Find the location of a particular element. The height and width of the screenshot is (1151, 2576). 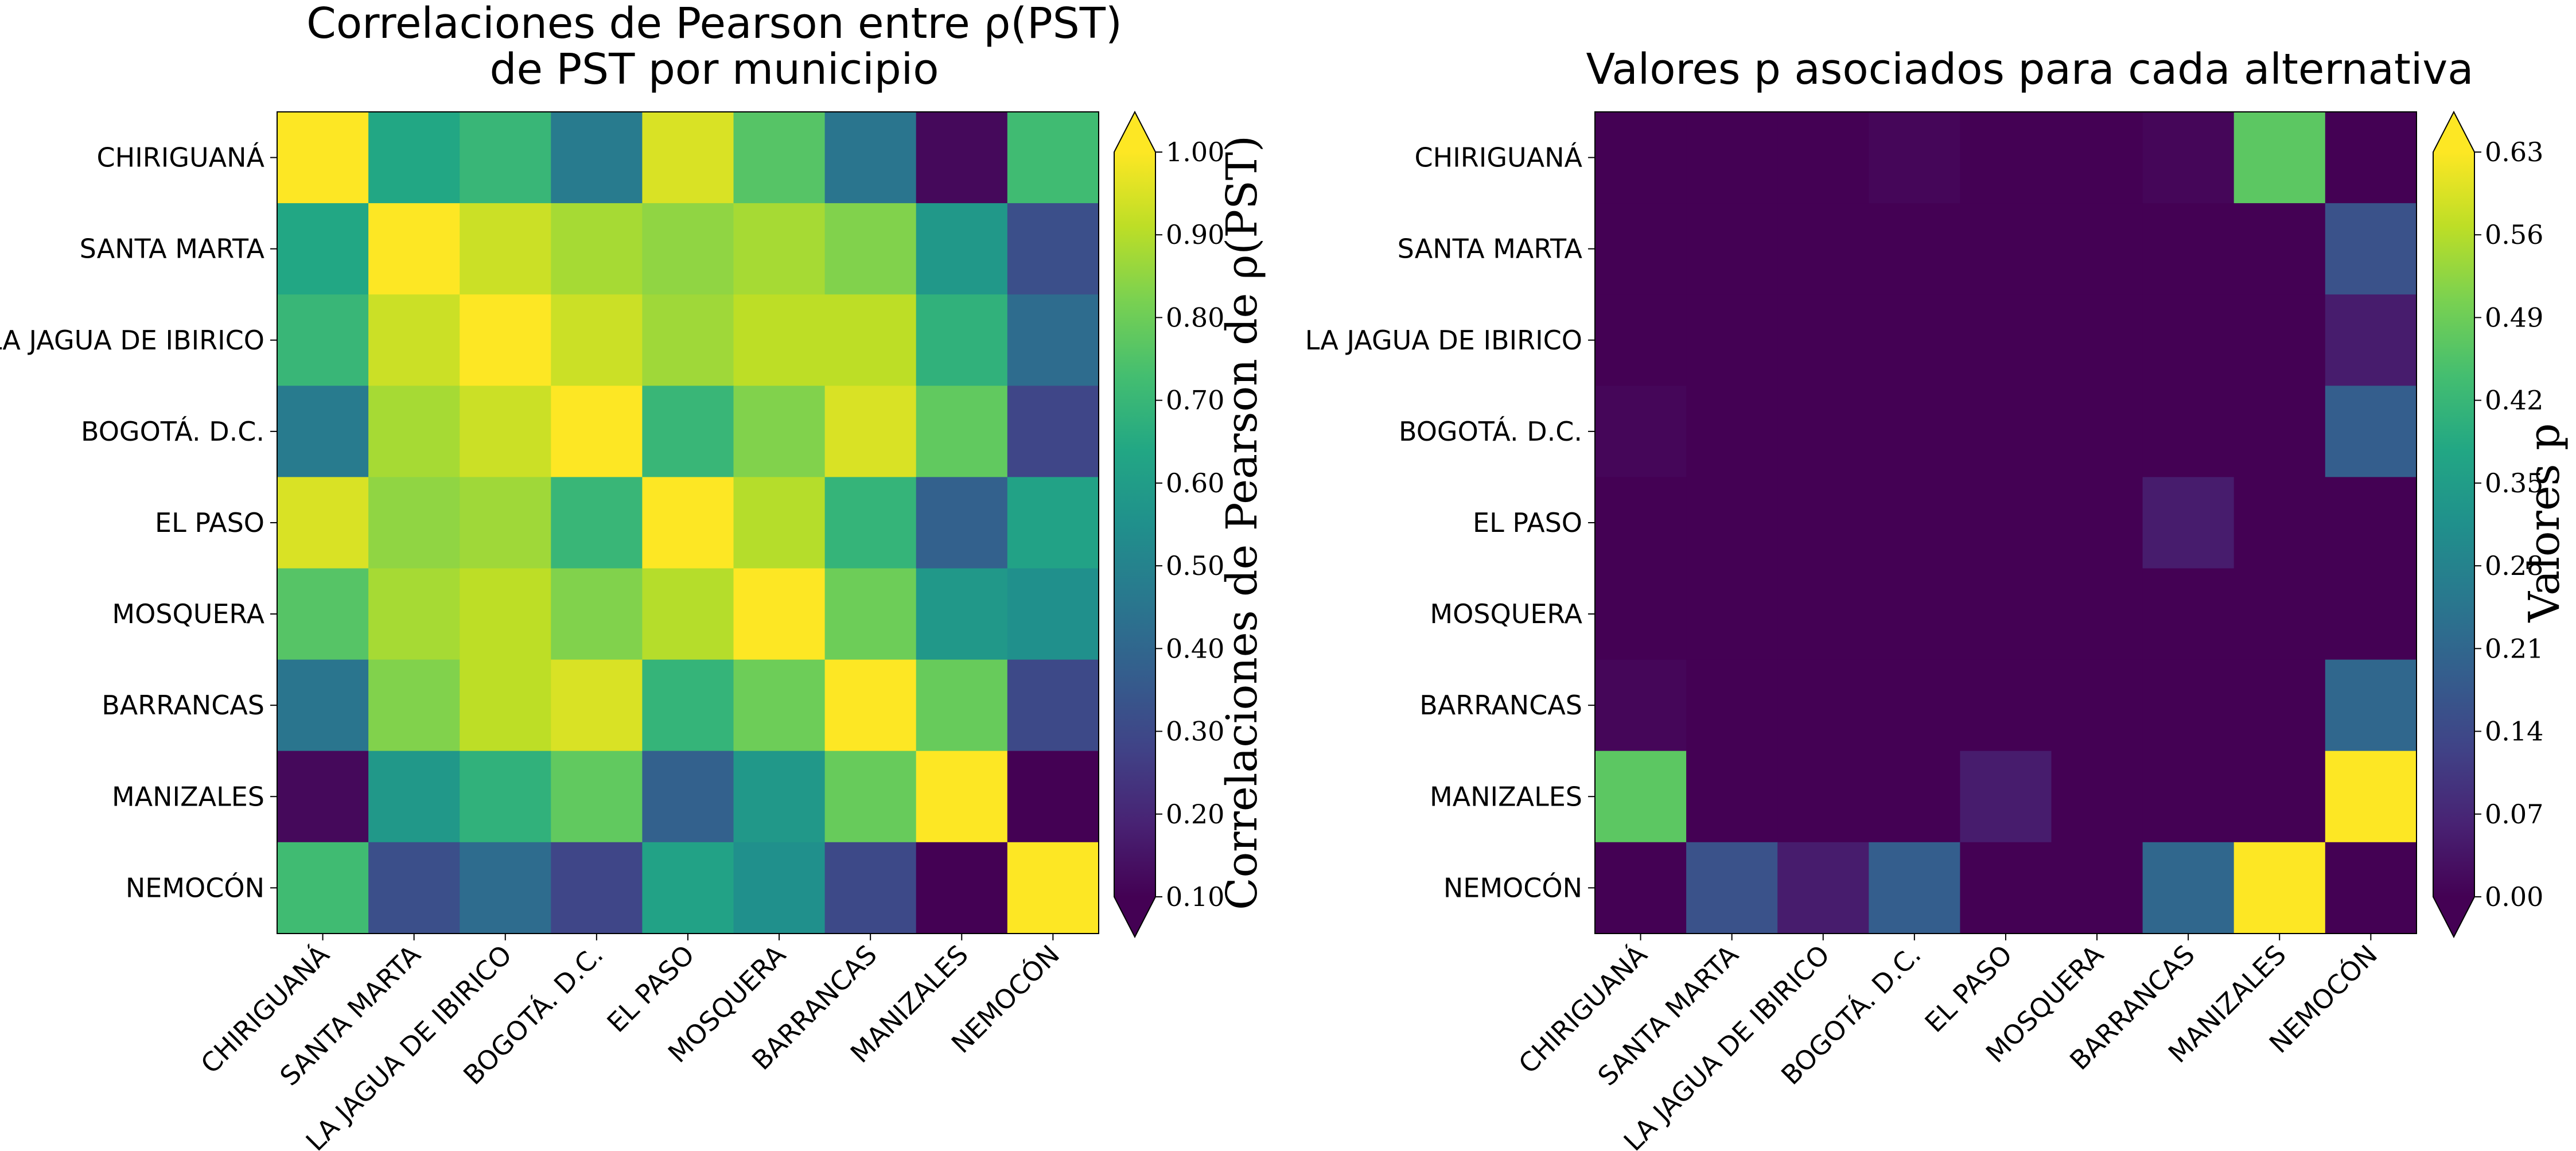

cell-bogota-d-c-manizales is located at coordinates (2279, 431).